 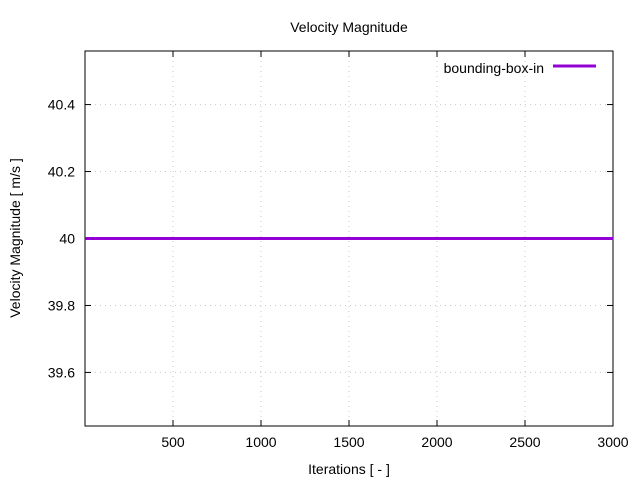 I want to click on x-tick-labels: 500 1000 1500 2000 2500 3000, so click(x=394, y=442).